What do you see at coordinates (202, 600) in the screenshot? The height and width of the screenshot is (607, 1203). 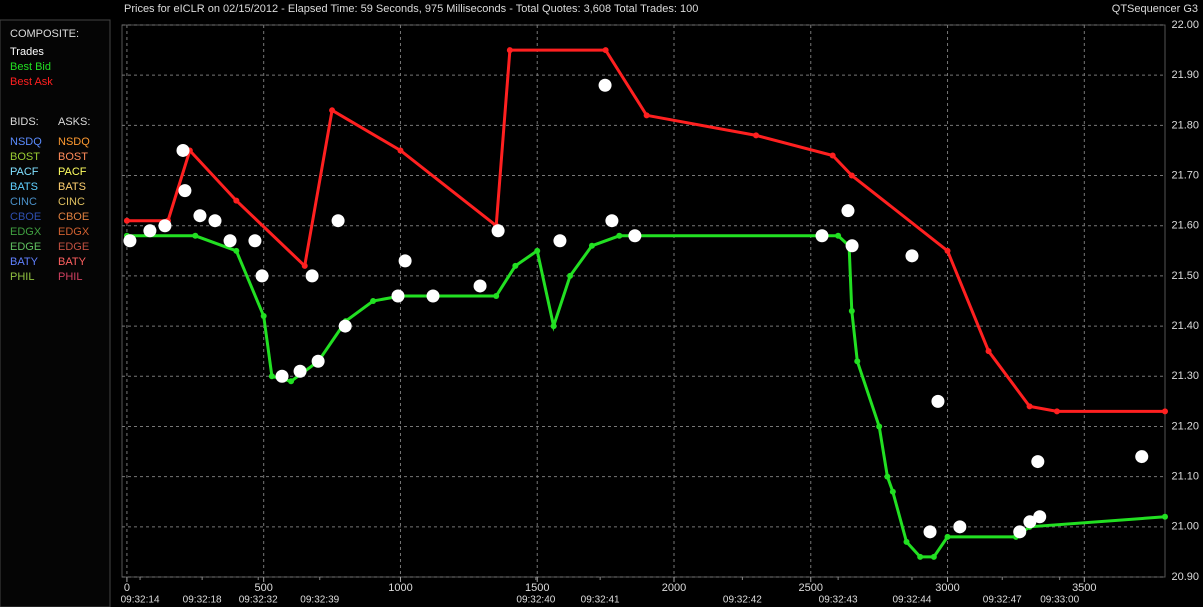 I see `time-tick-label: 09:32:18` at bounding box center [202, 600].